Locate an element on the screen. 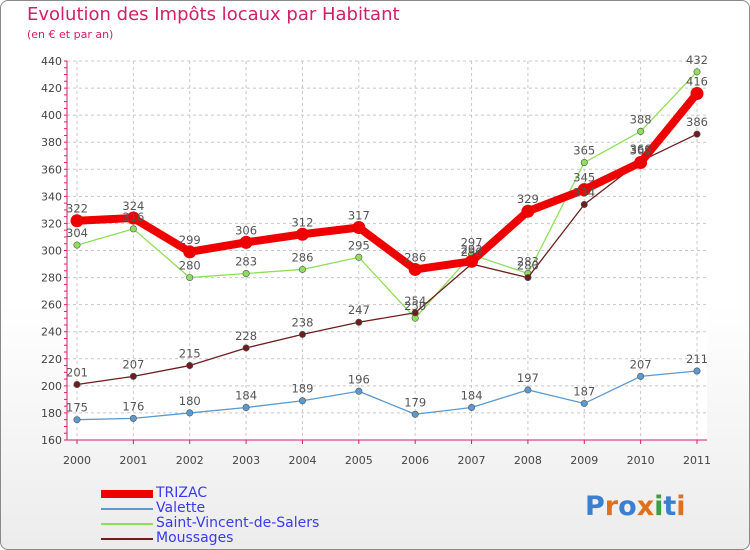  y-tick-label: 160 is located at coordinates (51, 440).